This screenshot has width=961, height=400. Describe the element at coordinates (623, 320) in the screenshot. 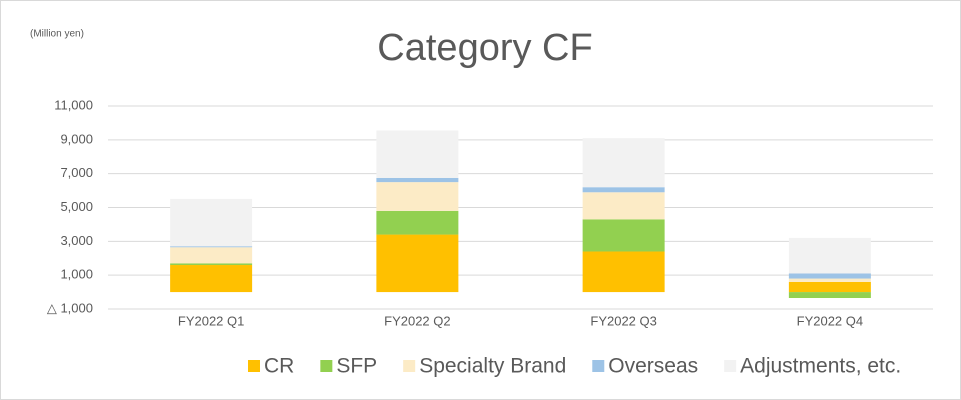

I see `x-tick-label: FY2022 Q3` at that location.